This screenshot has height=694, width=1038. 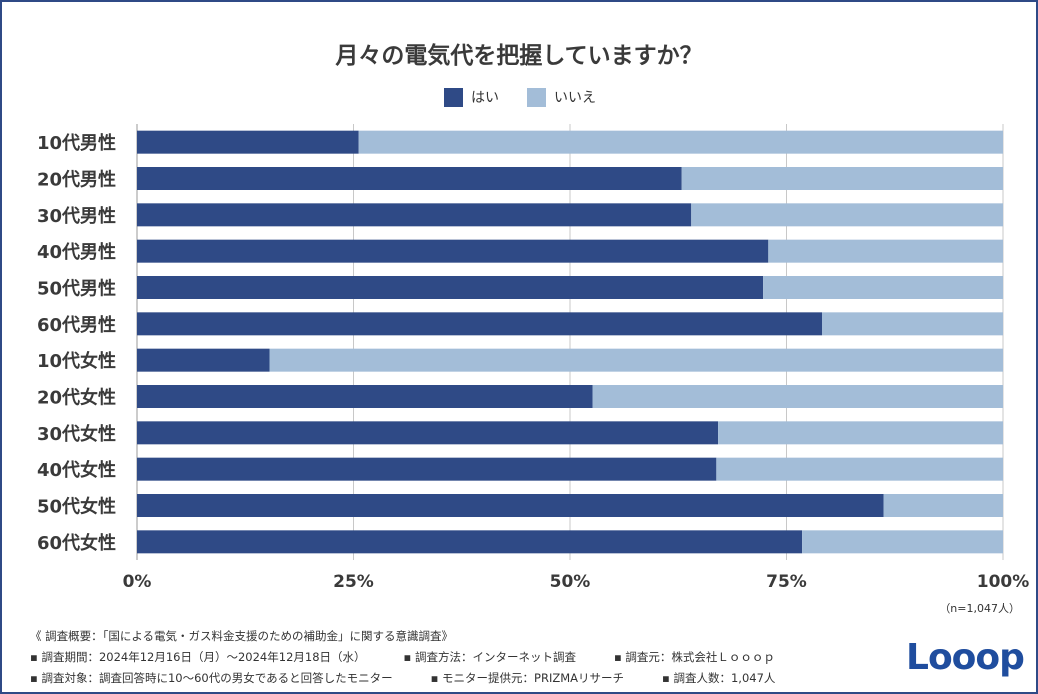 I want to click on category-label: 10代女性, so click(x=76, y=361).